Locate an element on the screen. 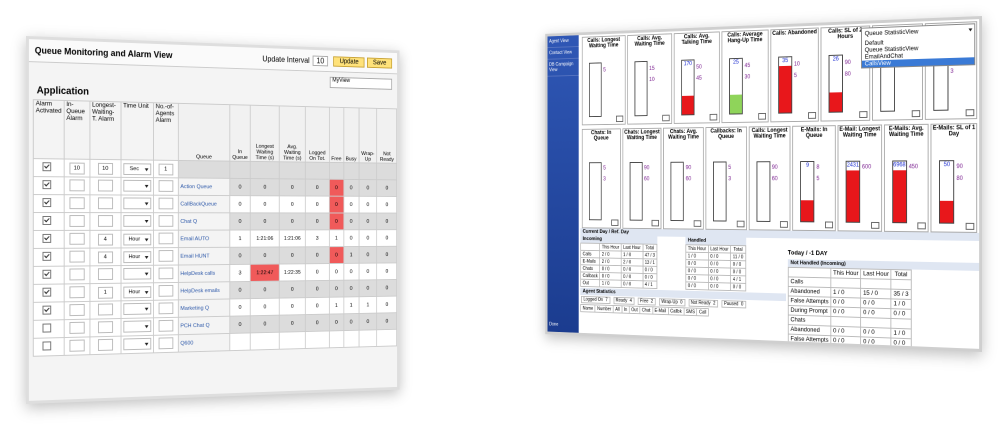 Image resolution: width=999 pixels, height=428 pixels. queue-name: Email AUTO is located at coordinates (203, 239).